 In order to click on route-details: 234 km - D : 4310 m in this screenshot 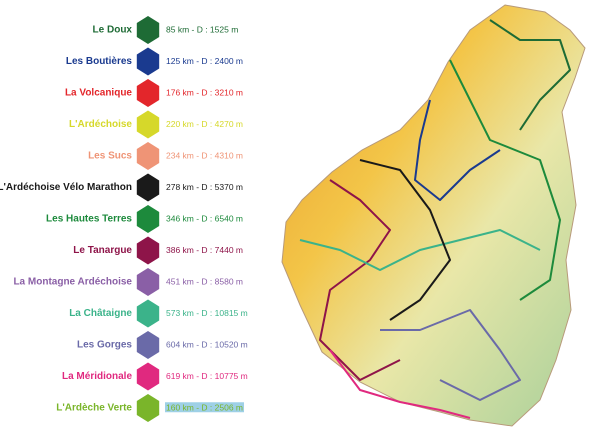, I will do `click(204, 155)`.